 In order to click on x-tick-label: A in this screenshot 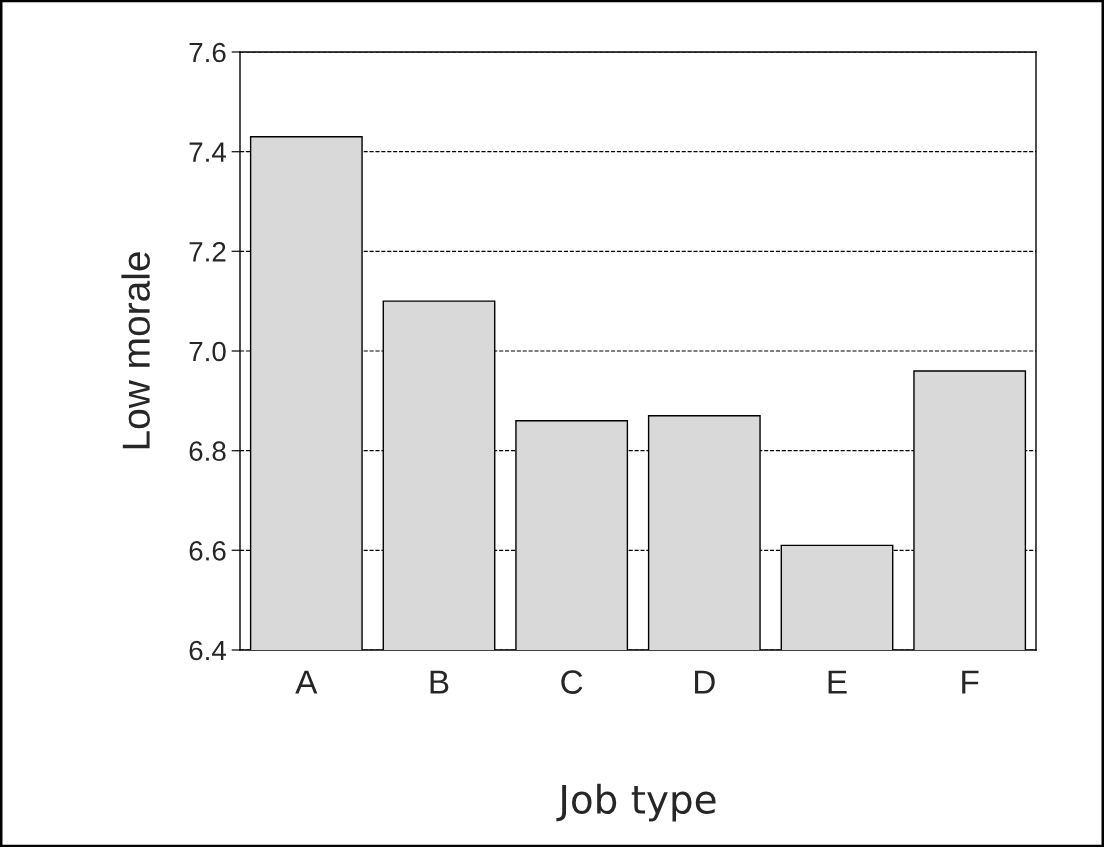, I will do `click(306, 682)`.